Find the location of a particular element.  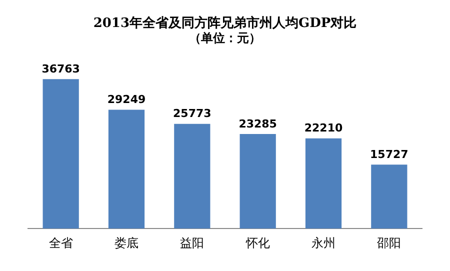

data-label: 36763 is located at coordinates (61, 69).